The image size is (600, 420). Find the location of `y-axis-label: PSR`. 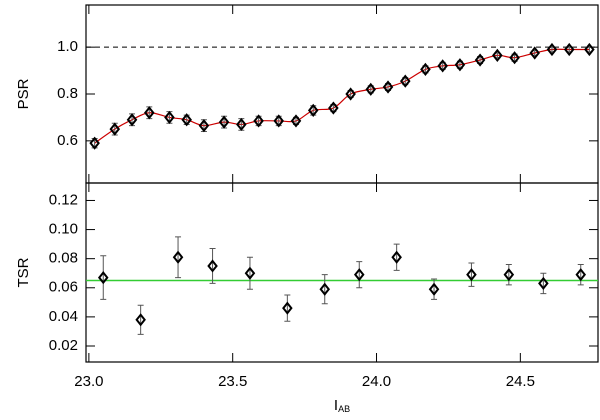

y-axis-label: PSR is located at coordinates (23, 93).